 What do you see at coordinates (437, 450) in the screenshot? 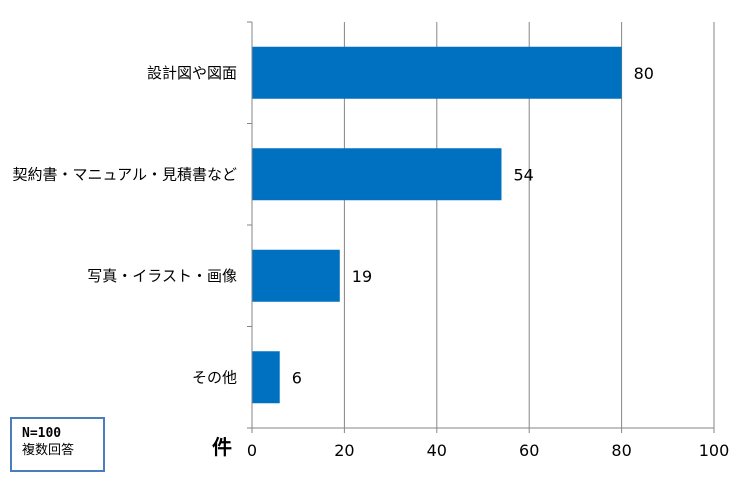
I see `x-tick-label-40: 40` at bounding box center [437, 450].